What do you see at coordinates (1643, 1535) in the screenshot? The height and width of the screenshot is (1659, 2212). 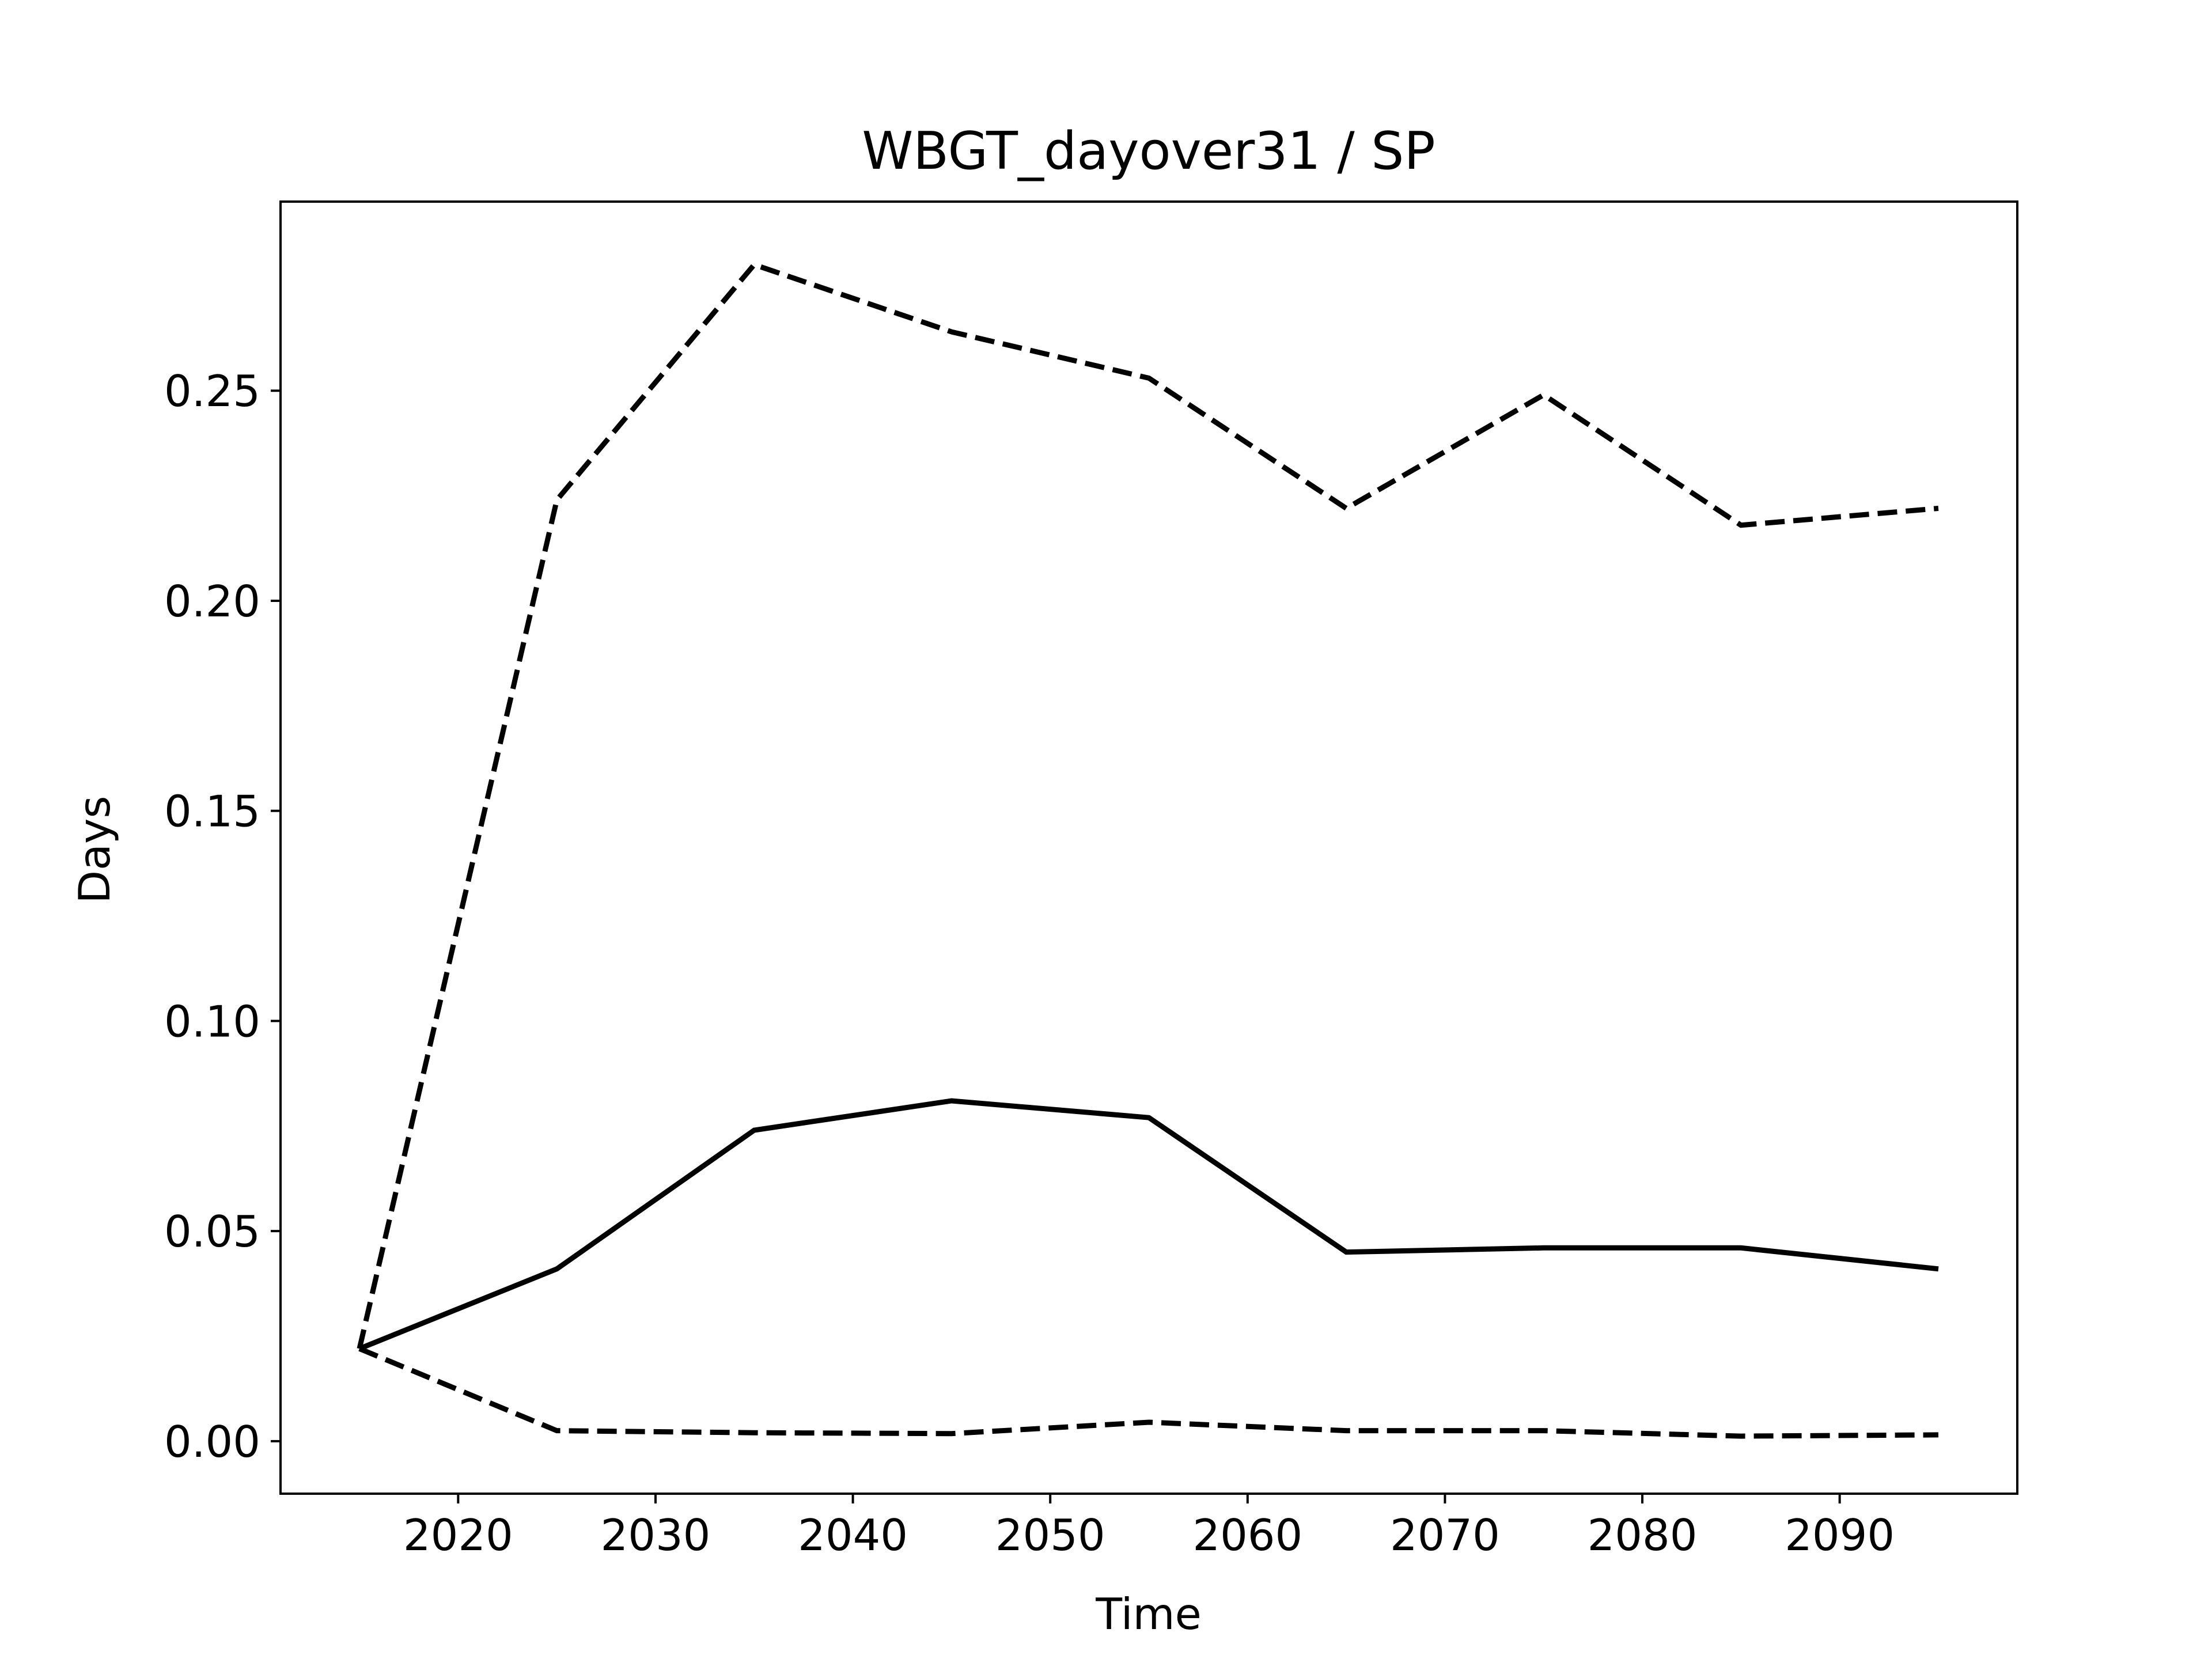 I see `x-tick-label-2080: 2080` at bounding box center [1643, 1535].